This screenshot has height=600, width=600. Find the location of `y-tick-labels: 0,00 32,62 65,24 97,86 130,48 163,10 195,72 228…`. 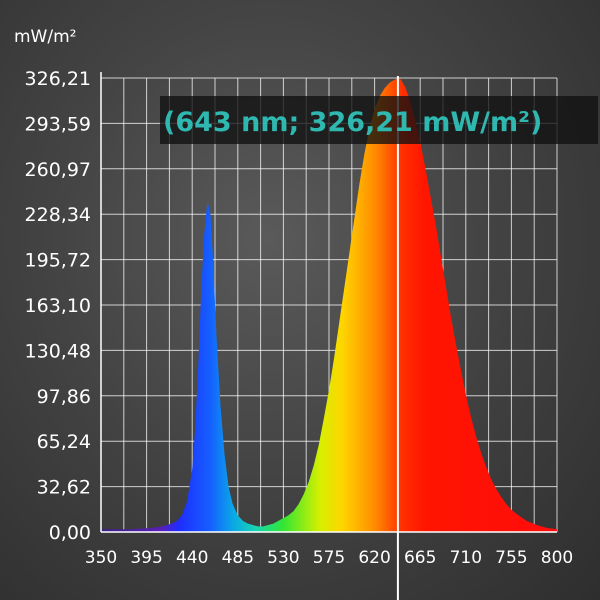

y-tick-labels: 0,00 32,62 65,24 97,86 130,48 163,10 195,72 228… is located at coordinates (58, 306).